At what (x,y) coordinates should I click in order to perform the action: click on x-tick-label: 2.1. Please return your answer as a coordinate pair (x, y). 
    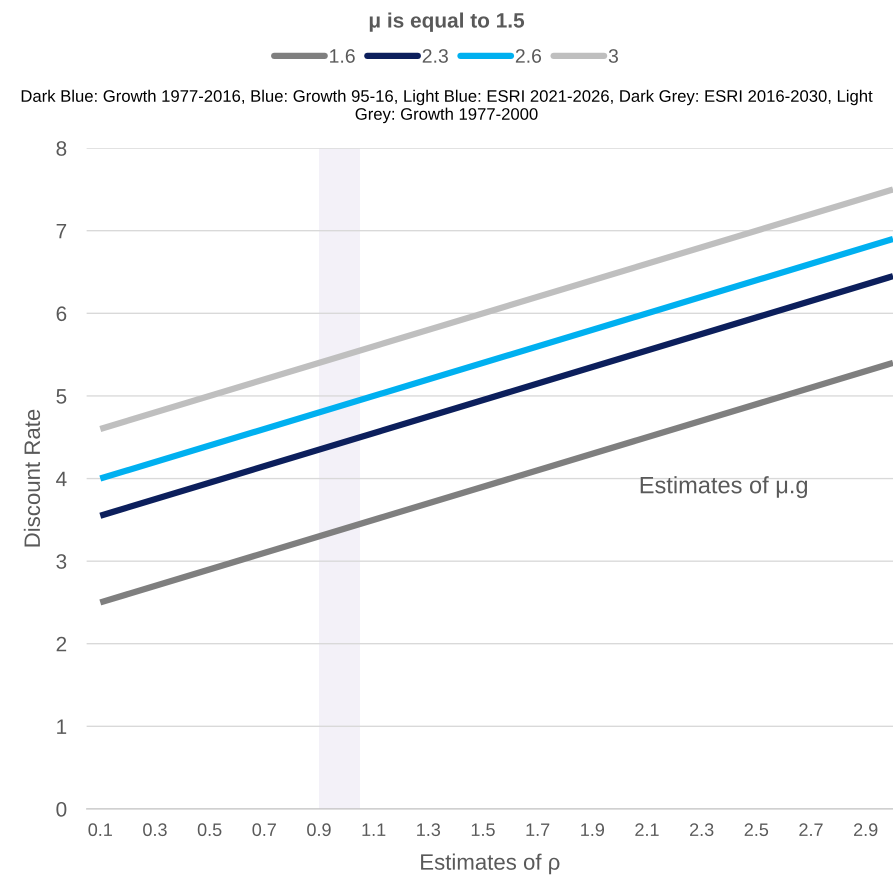
    Looking at the image, I should click on (647, 829).